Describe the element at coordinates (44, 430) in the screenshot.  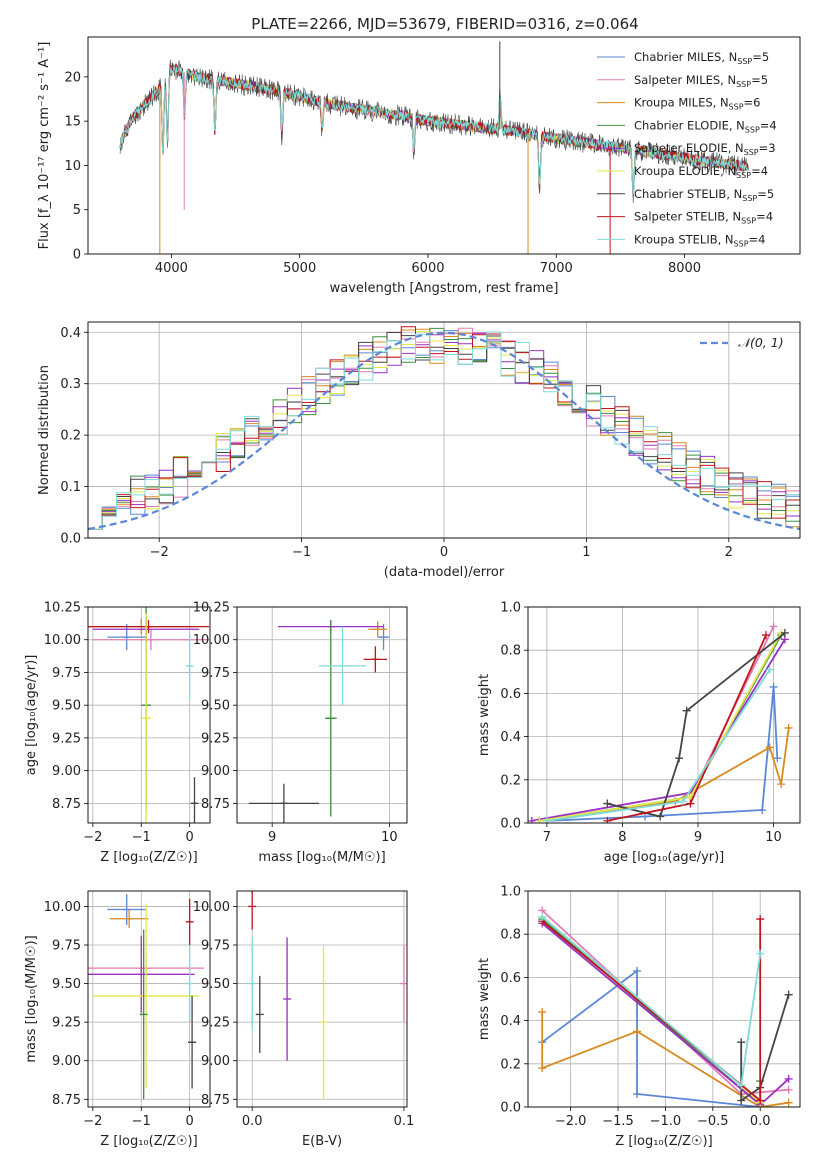
I see `residuals-ylabel: Normed distribution` at that location.